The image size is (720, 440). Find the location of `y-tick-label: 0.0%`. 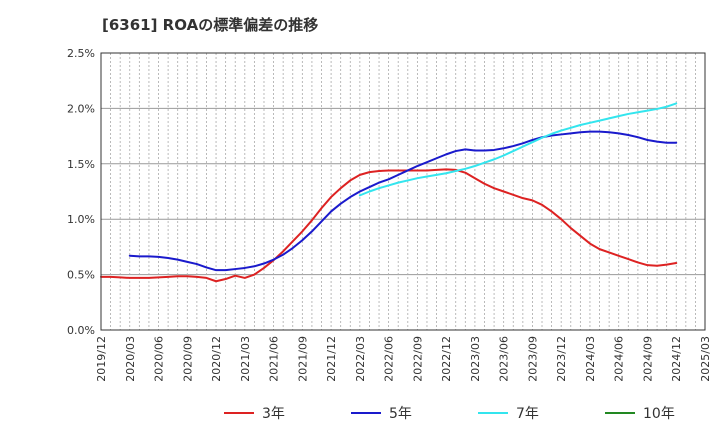

y-tick-label: 0.0% is located at coordinates (81, 330).